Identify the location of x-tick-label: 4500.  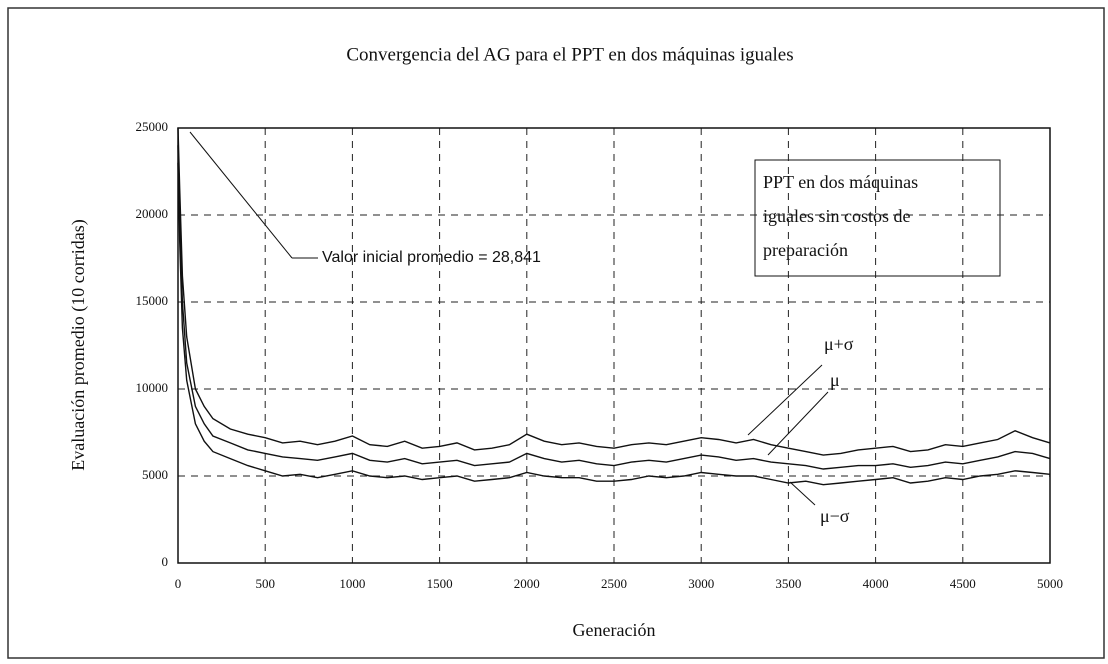
(963, 583).